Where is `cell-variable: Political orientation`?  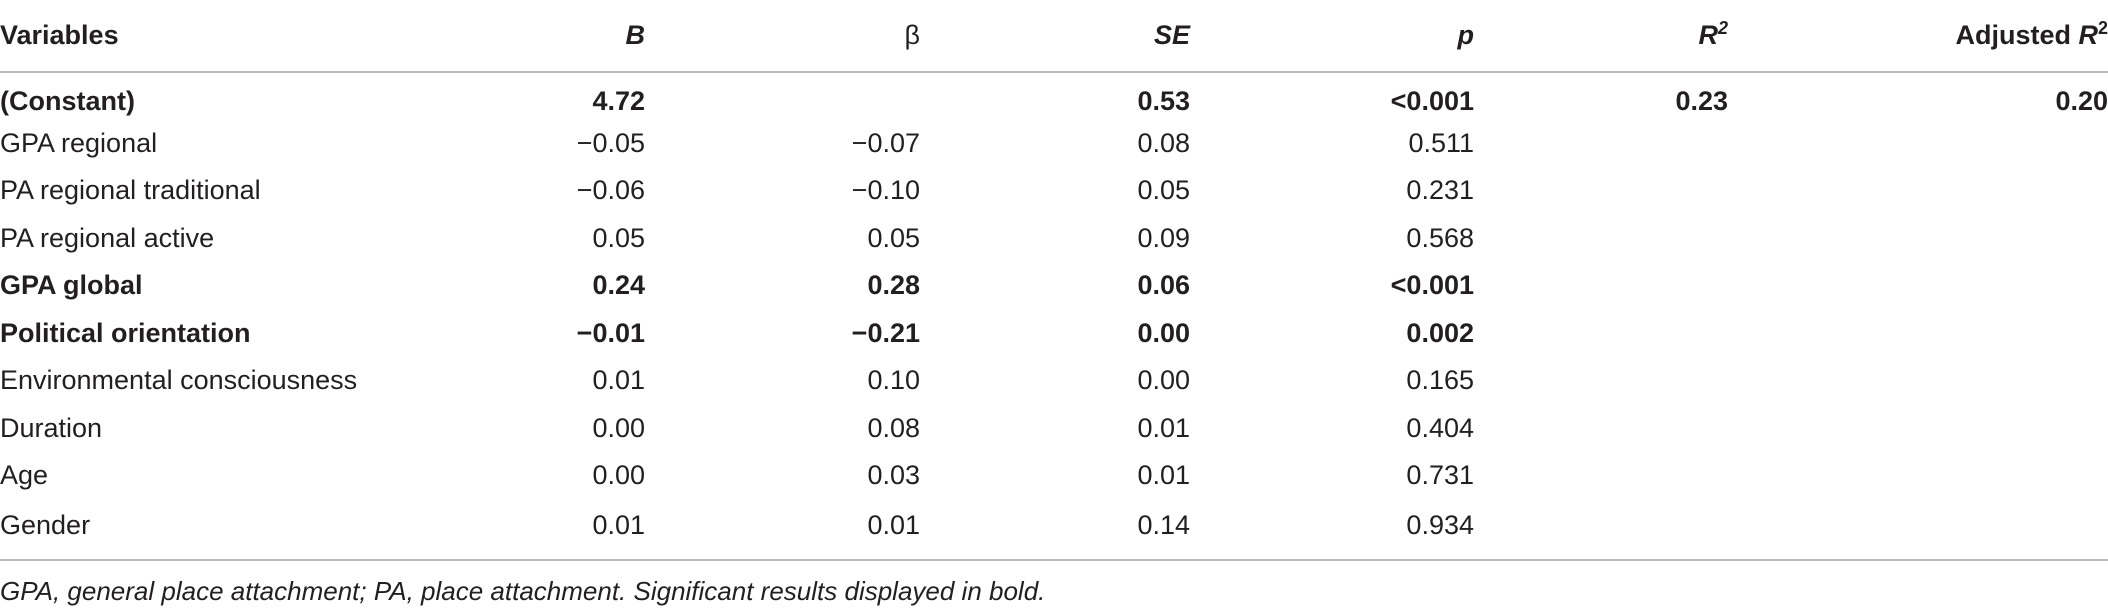 cell-variable: Political orientation is located at coordinates (125, 332).